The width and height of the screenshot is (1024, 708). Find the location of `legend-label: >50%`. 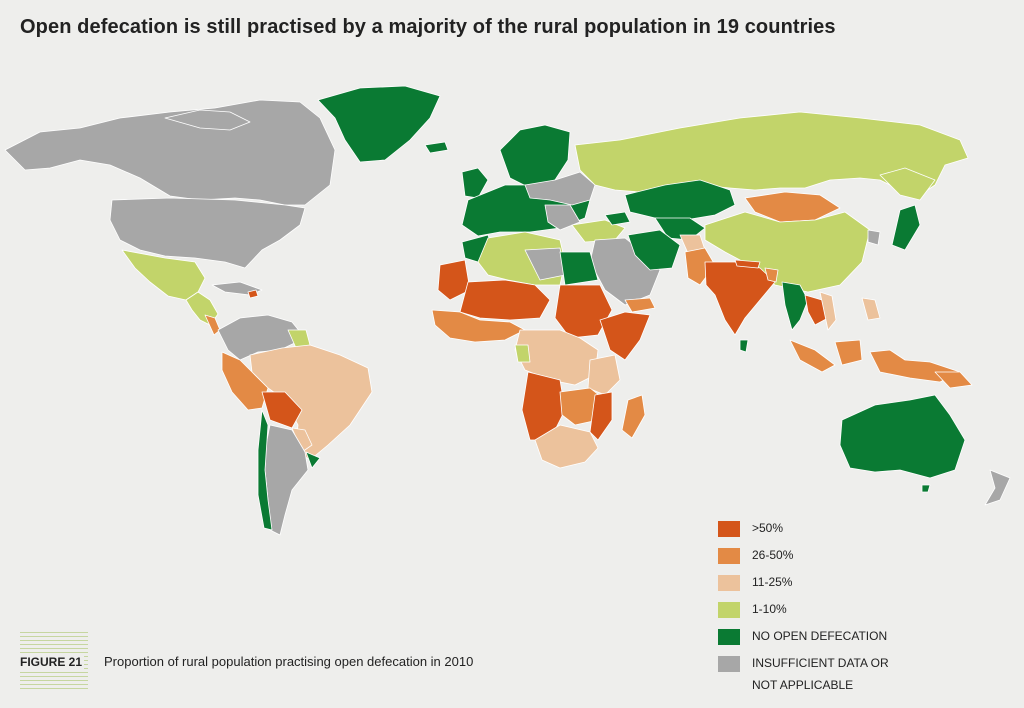

legend-label: >50% is located at coordinates (768, 528).